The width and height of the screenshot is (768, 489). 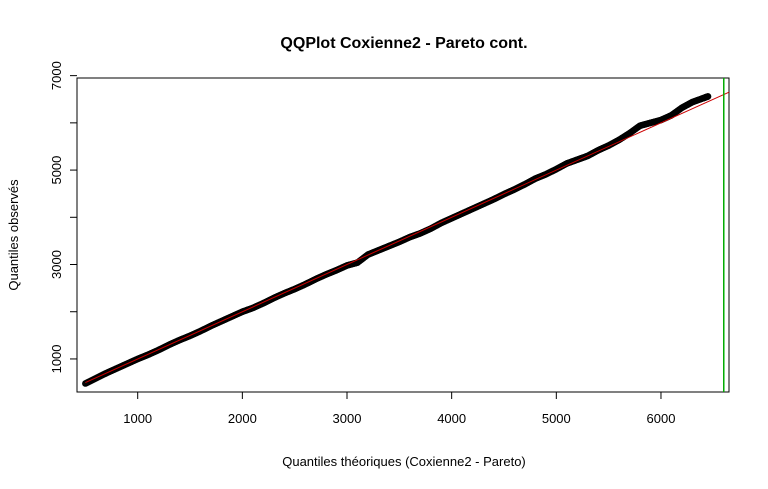 I want to click on x-tick-label: 6000, so click(x=661, y=418).